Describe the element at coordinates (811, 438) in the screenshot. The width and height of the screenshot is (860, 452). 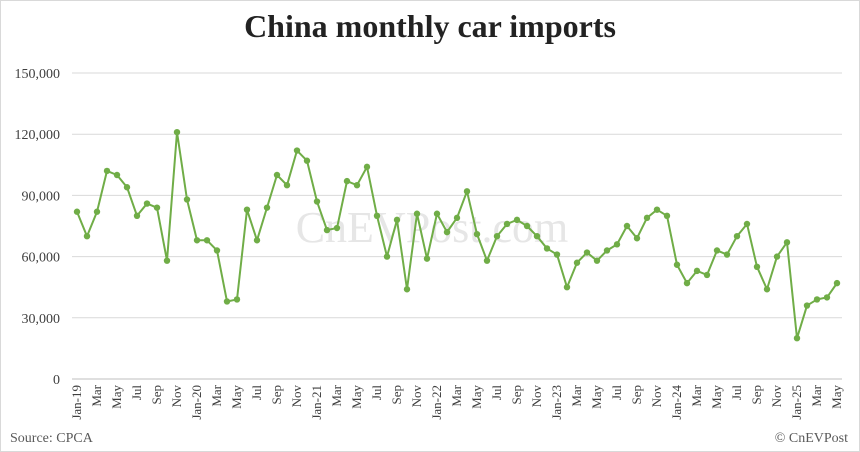
I see `copyright-note: © CnEVPost` at that location.